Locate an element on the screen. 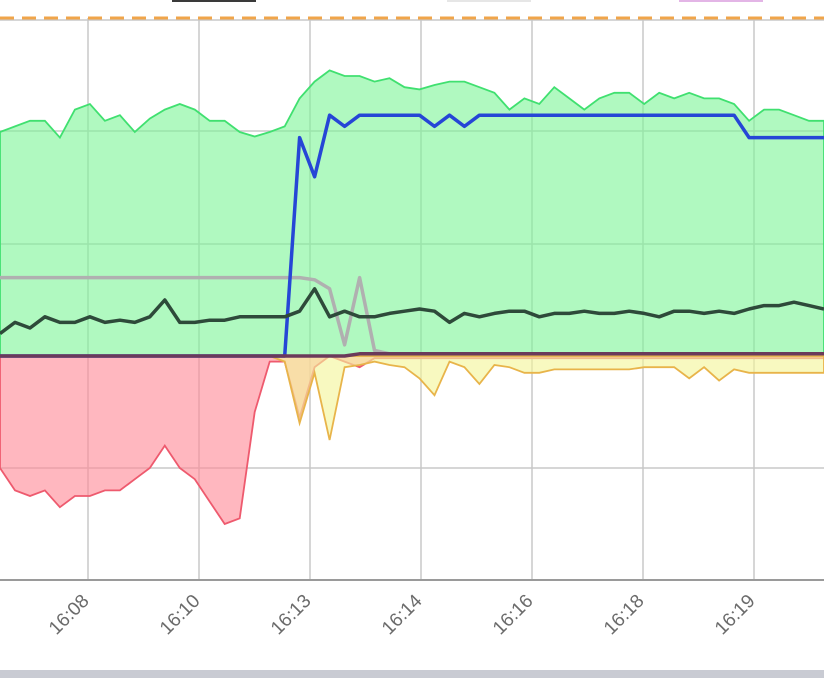 The width and height of the screenshot is (824, 678). x-tick-label: 16:10 is located at coordinates (180, 615).